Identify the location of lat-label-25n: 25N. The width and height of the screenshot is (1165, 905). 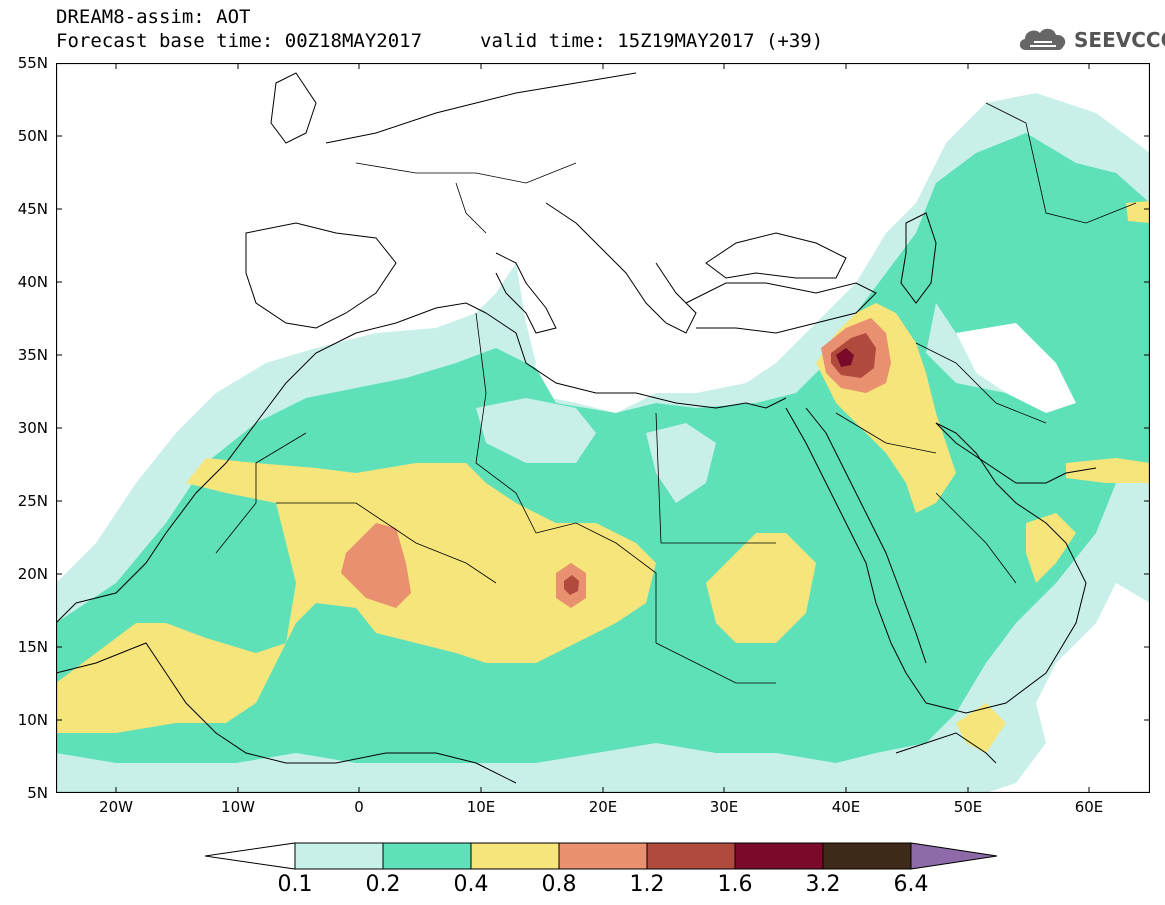
(32, 501).